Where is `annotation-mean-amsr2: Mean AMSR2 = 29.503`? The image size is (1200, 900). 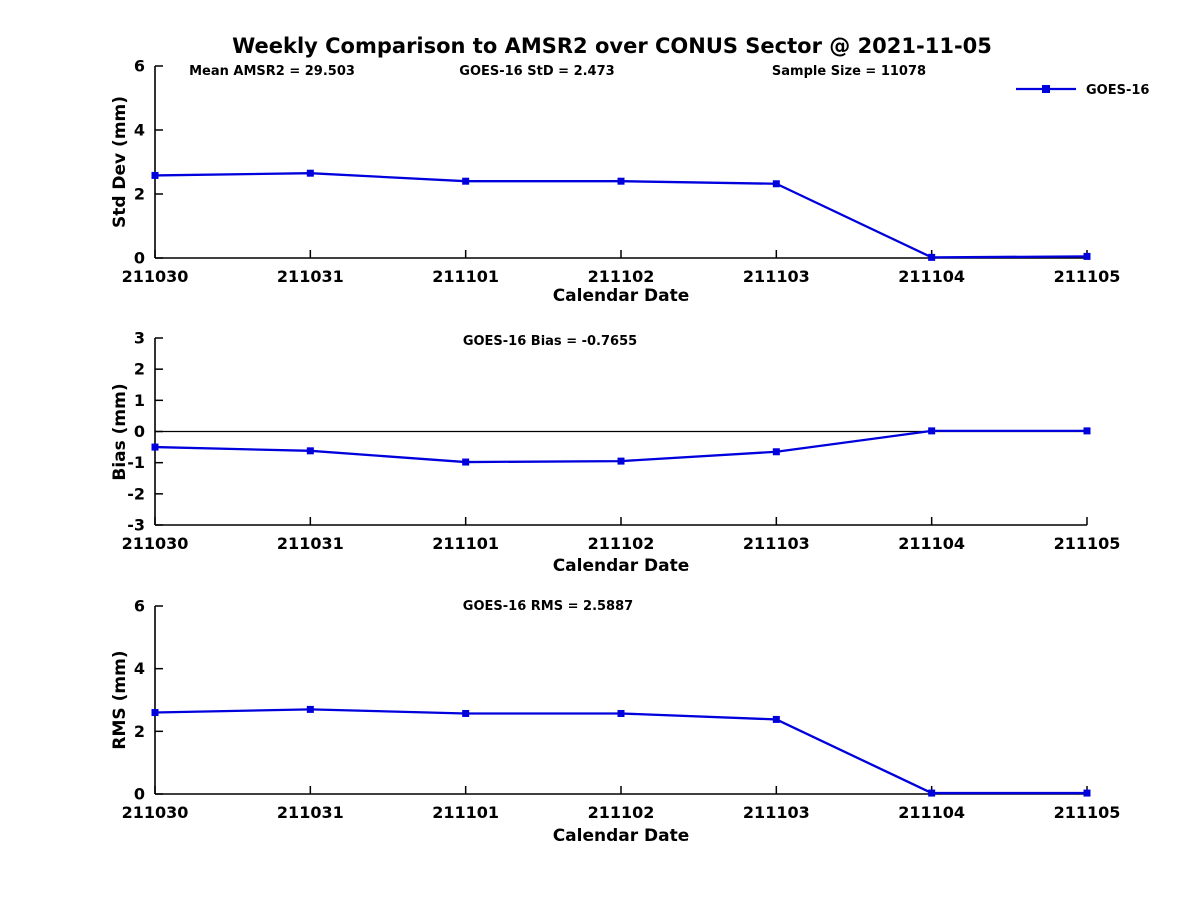
annotation-mean-amsr2: Mean AMSR2 = 29.503 is located at coordinates (272, 71).